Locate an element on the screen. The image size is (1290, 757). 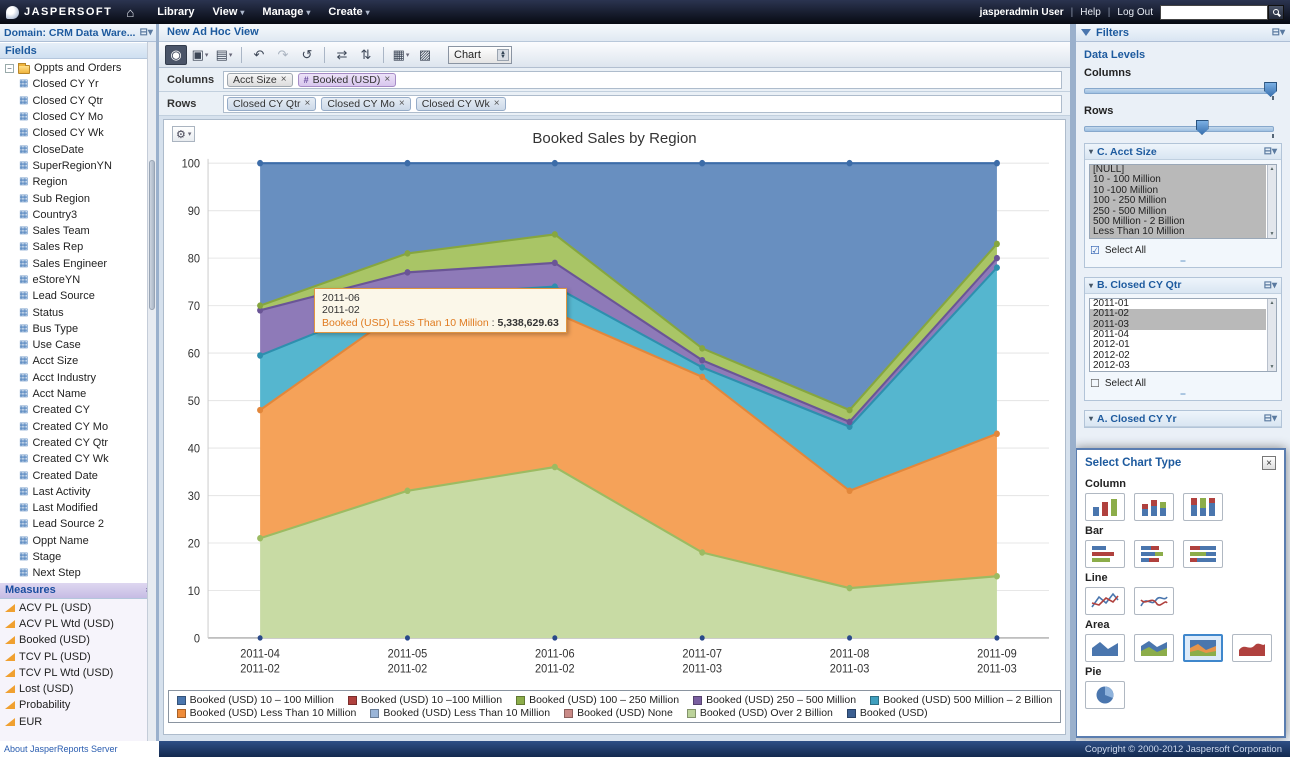
field-item-closed-cy-qtr: ▦ Closed CY Qtr is located at coordinates (82, 101).